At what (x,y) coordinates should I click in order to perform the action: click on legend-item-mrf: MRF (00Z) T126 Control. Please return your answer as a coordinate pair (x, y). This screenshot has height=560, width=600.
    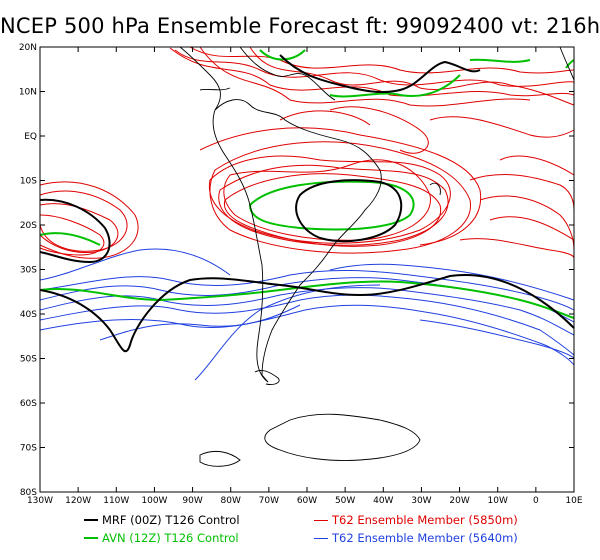
    Looking at the image, I should click on (162, 520).